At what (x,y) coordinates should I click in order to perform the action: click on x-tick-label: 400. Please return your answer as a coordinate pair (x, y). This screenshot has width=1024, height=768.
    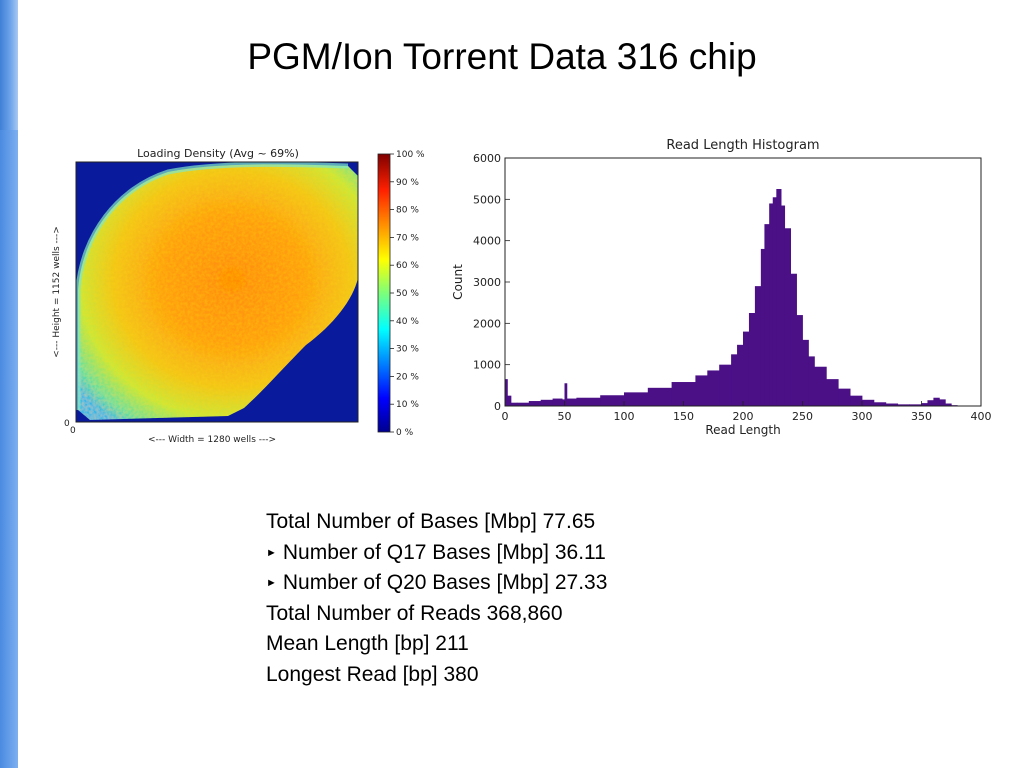
    Looking at the image, I should click on (981, 416).